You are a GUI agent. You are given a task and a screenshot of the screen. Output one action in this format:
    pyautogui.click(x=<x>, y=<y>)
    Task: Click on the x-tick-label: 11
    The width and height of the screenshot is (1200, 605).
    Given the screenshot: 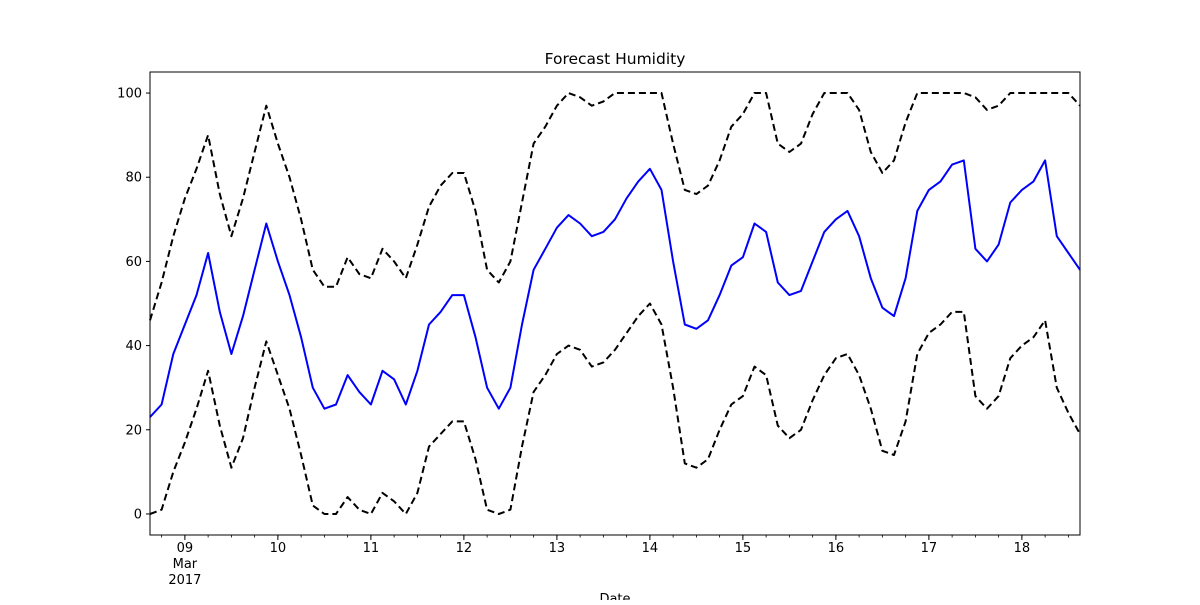 What is the action you would take?
    pyautogui.click(x=371, y=548)
    